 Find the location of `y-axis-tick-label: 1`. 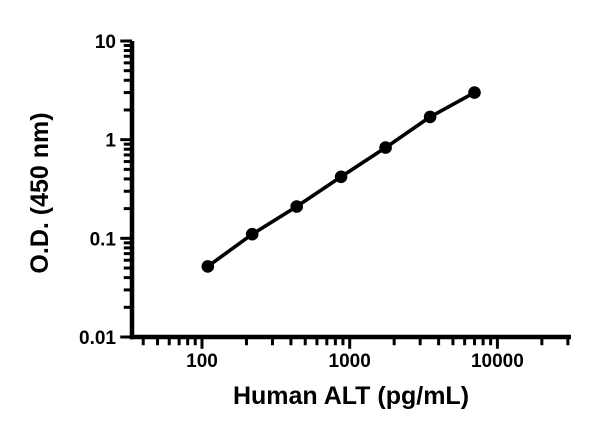

y-axis-tick-label: 1 is located at coordinates (110, 141).